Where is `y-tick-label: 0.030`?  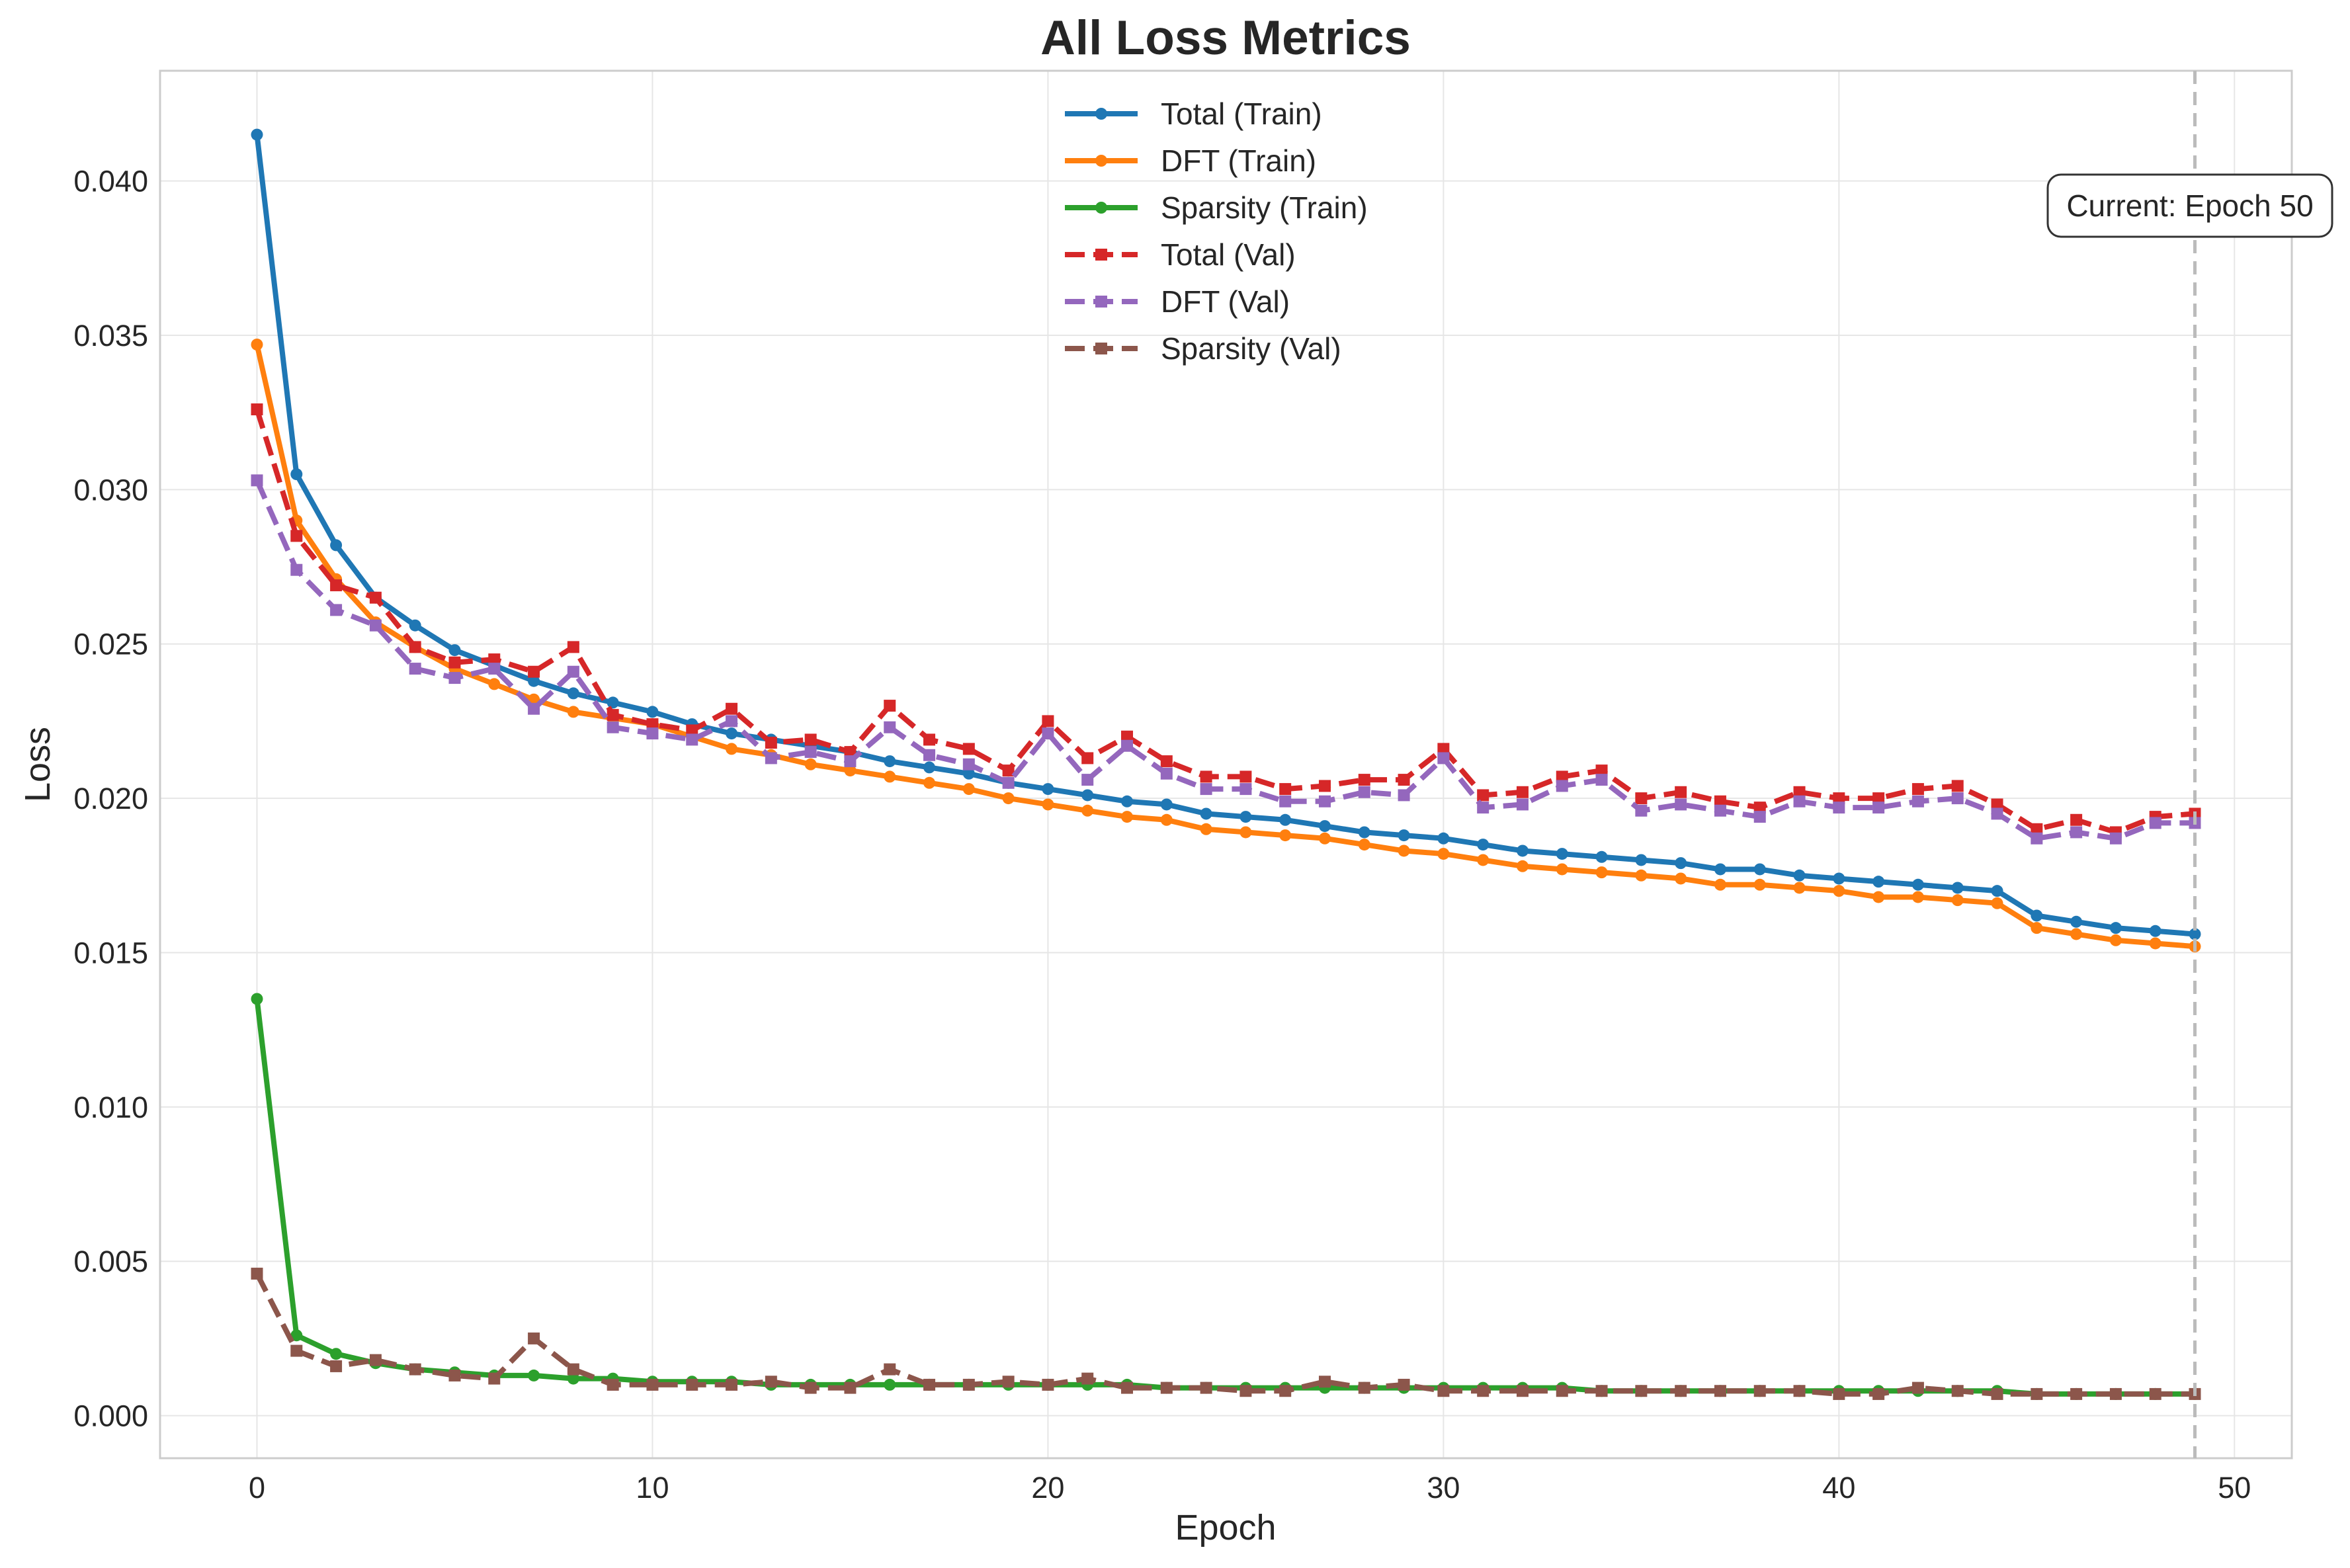
y-tick-label: 0.030 is located at coordinates (110, 490).